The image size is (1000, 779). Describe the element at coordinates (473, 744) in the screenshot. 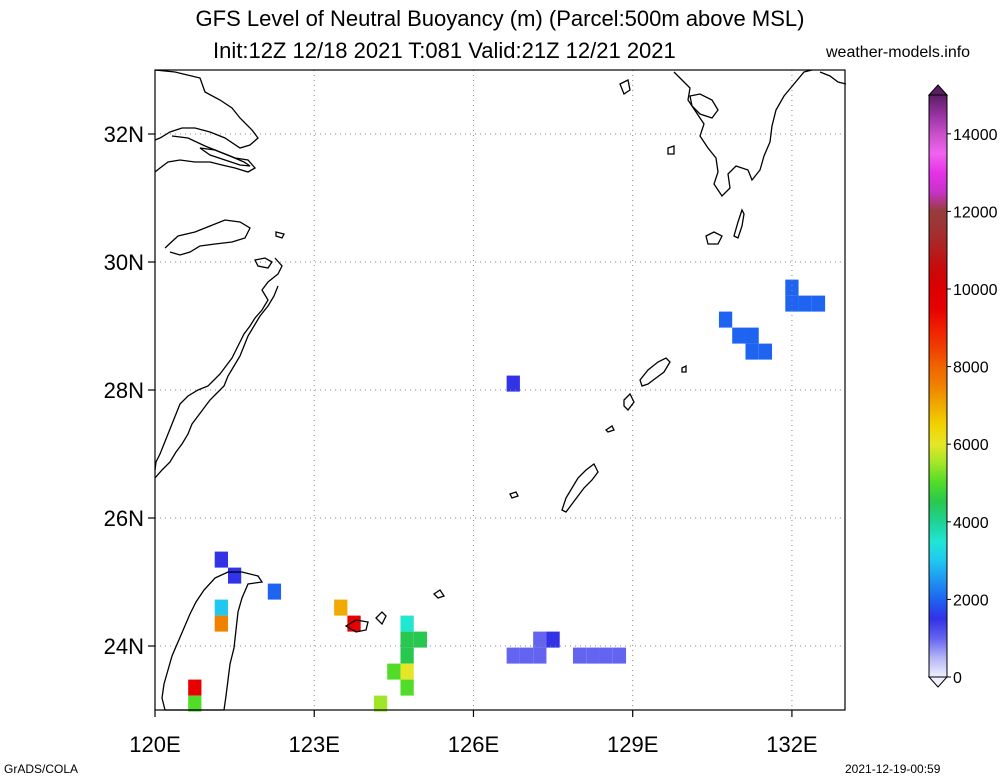

I see `lon-tick-label: 126E` at that location.